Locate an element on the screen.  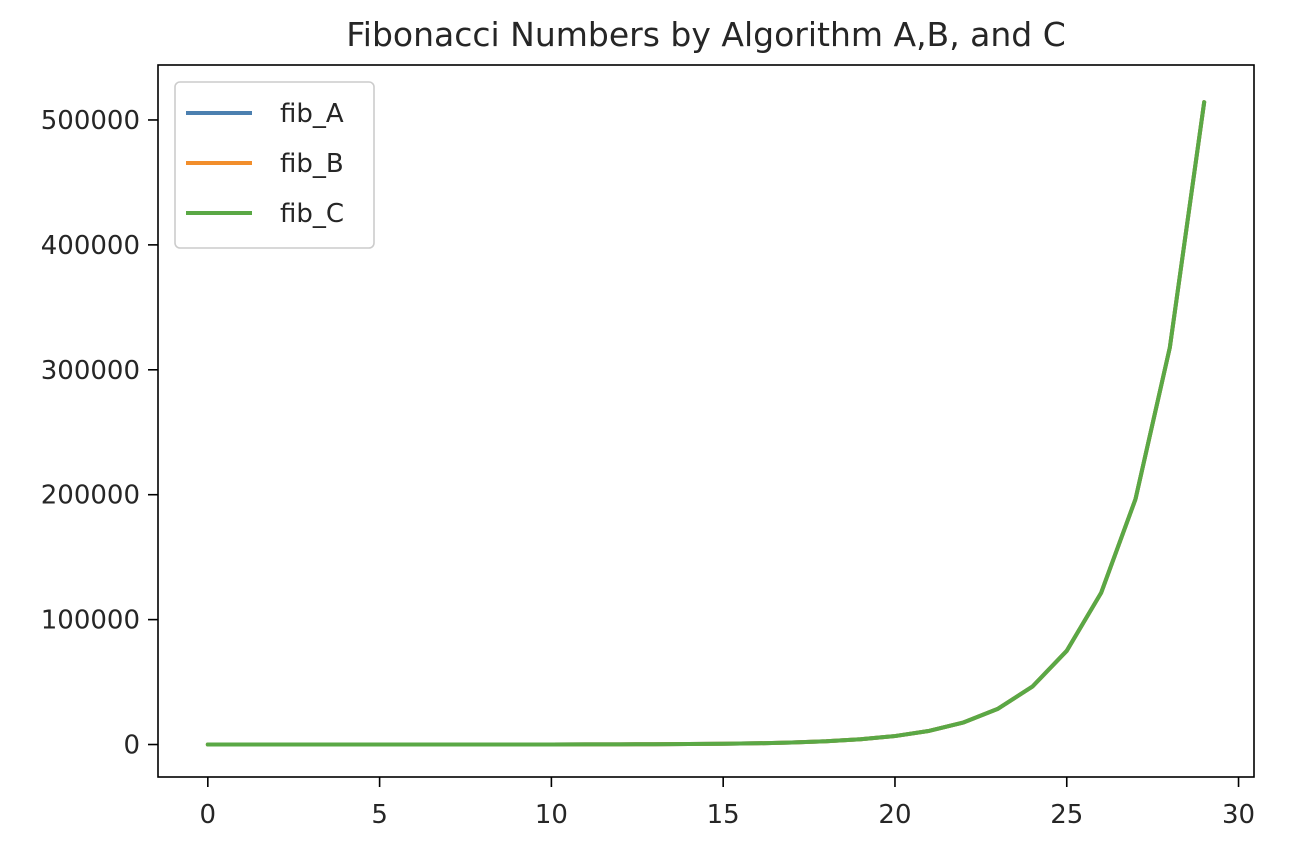
legend-label: fib_A is located at coordinates (312, 114).